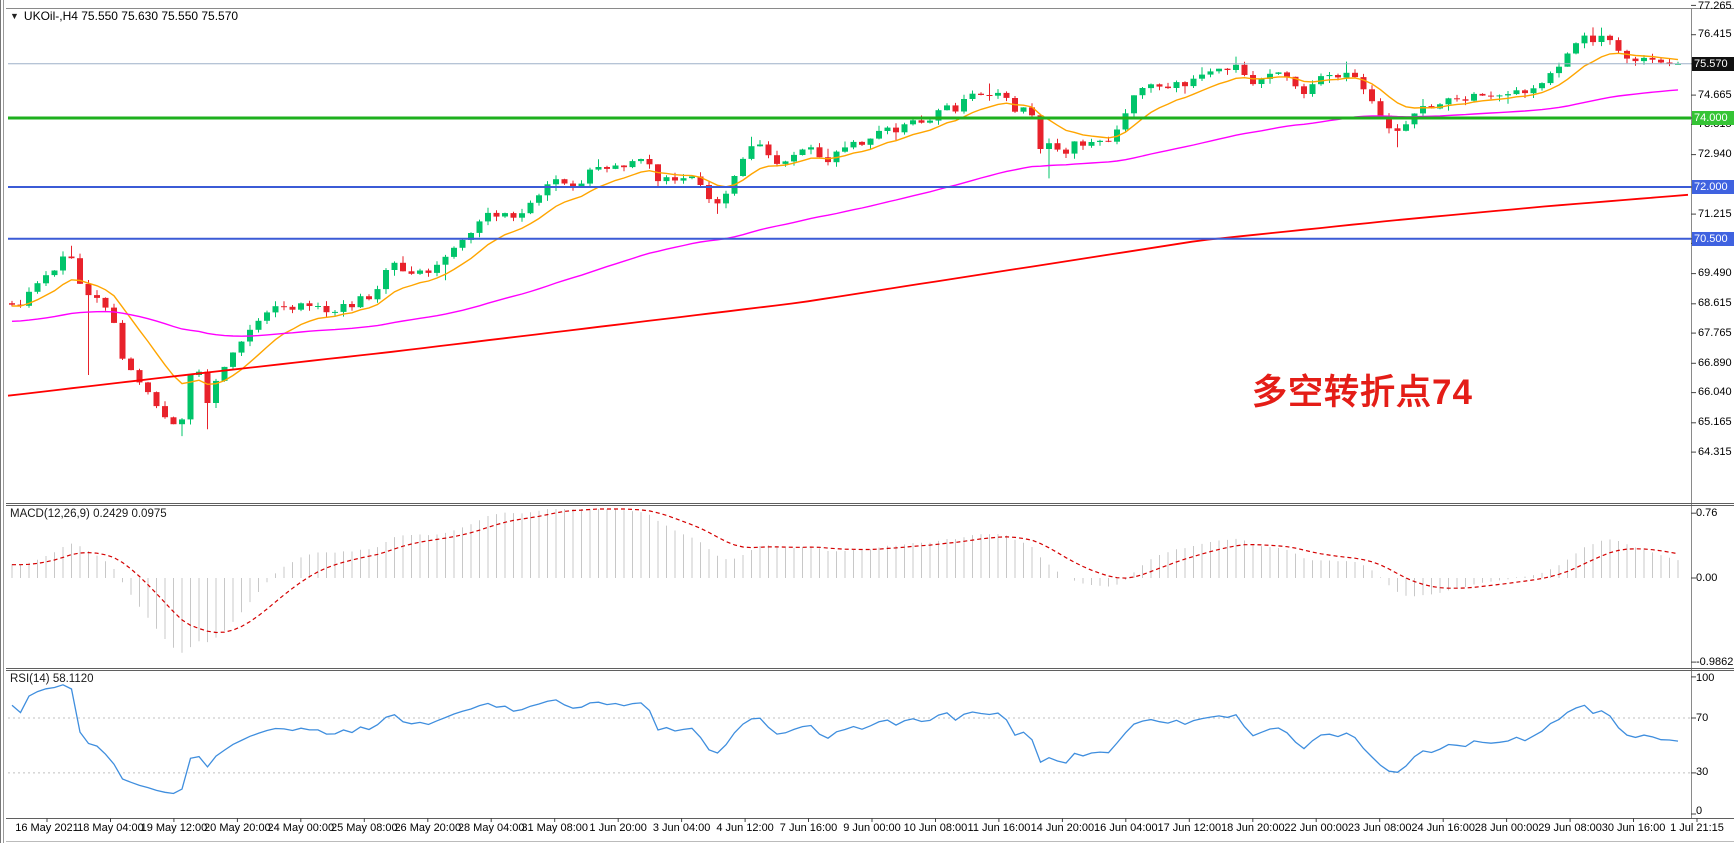 The image size is (1734, 843). Describe the element at coordinates (1126, 828) in the screenshot. I see `time-axis-label: 16 Jun 04:00` at that location.